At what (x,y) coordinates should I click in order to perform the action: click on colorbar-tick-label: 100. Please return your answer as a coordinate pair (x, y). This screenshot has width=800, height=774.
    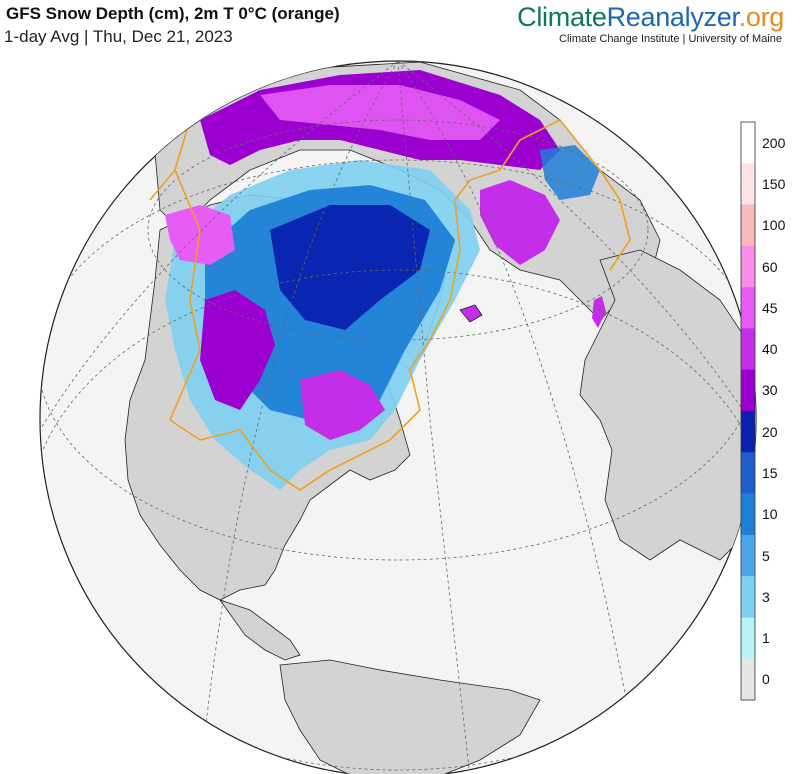
    Looking at the image, I should click on (774, 225).